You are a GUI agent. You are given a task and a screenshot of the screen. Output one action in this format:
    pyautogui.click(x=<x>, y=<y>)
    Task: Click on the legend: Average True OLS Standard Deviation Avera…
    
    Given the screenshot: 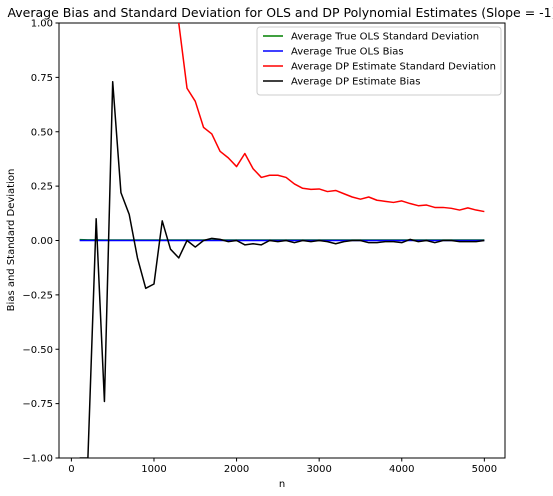 What is the action you would take?
    pyautogui.click(x=379, y=61)
    